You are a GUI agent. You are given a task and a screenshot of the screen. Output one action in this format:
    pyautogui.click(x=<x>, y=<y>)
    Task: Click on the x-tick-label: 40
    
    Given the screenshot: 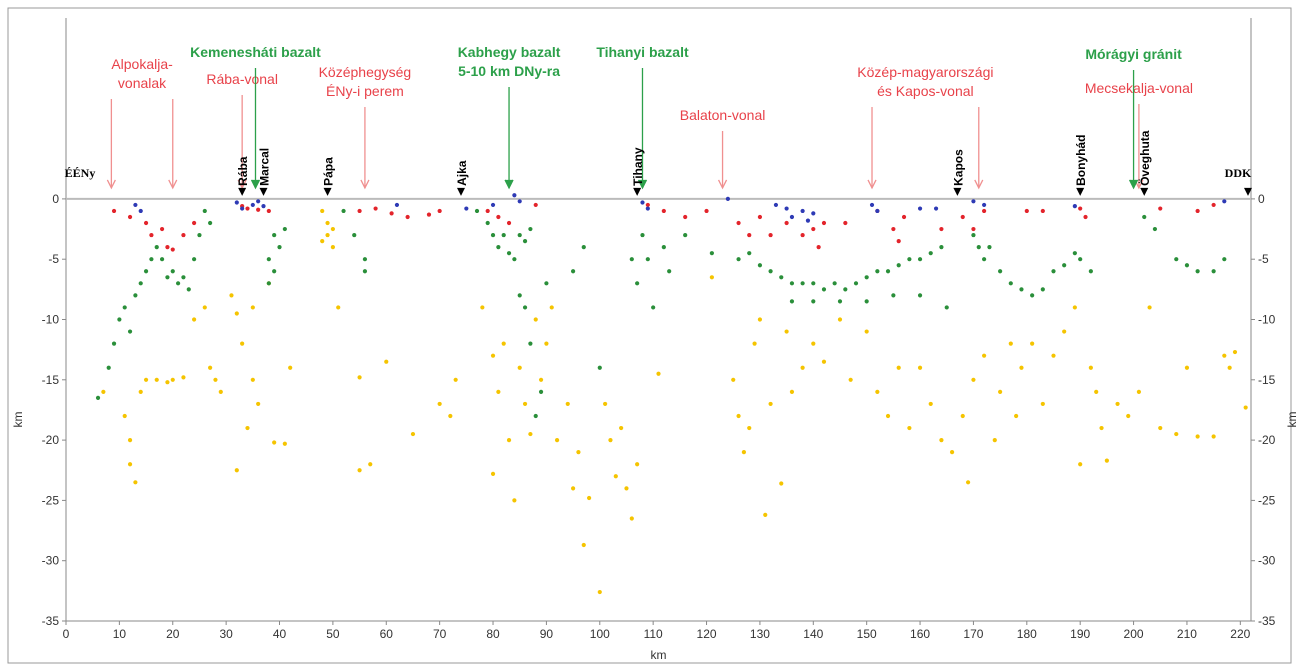 What is the action you would take?
    pyautogui.click(x=280, y=634)
    